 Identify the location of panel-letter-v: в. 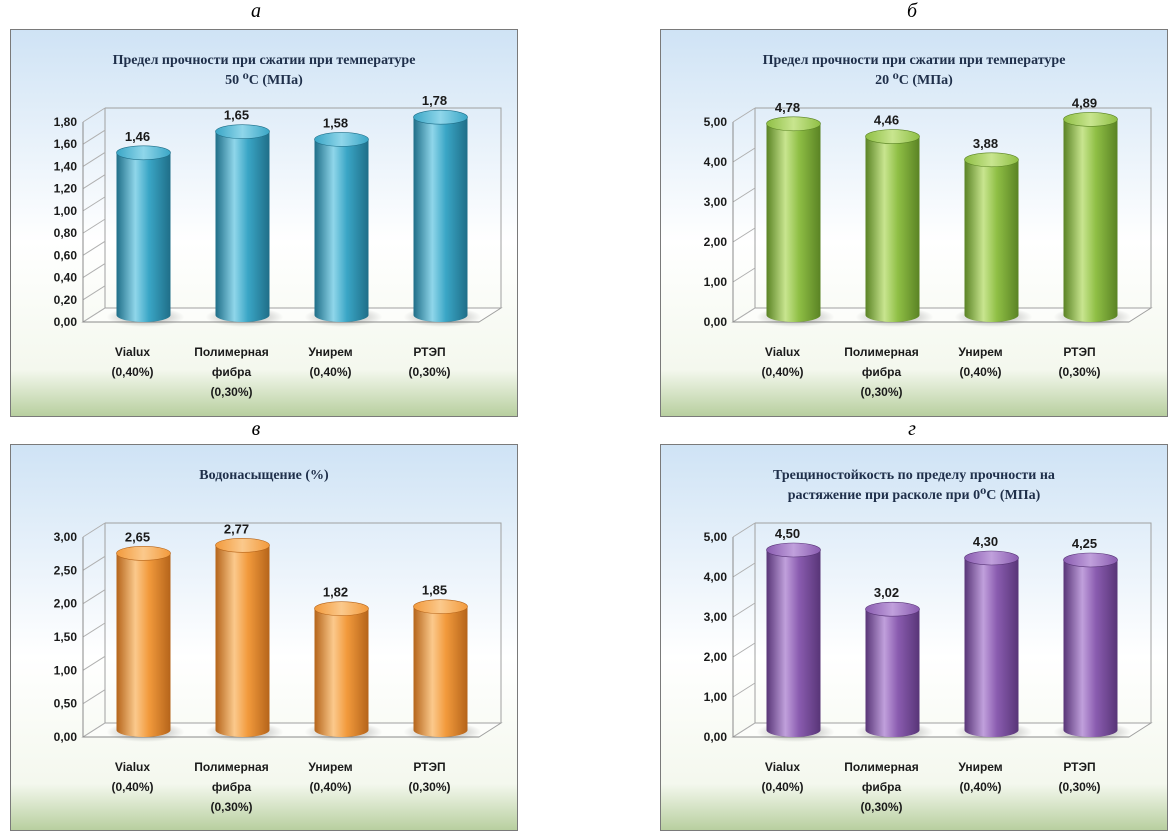
(256, 429).